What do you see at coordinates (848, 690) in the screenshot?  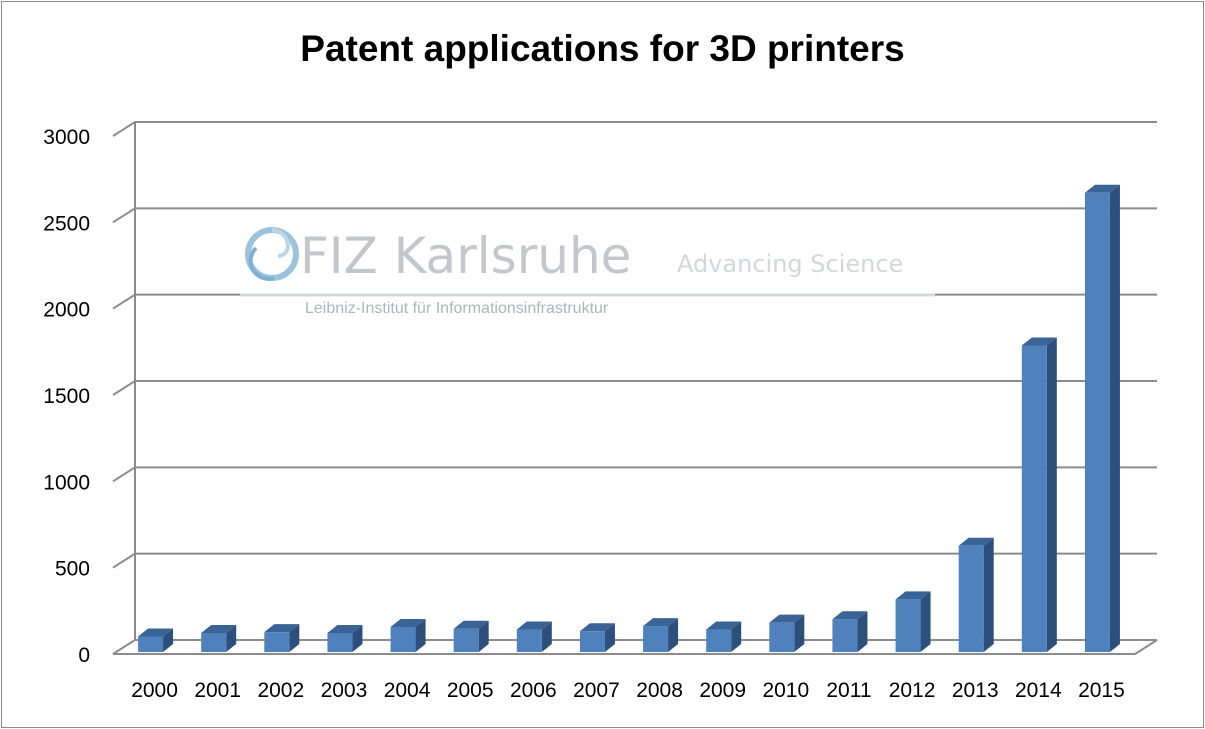 I see `x-tick-label: 2011` at bounding box center [848, 690].